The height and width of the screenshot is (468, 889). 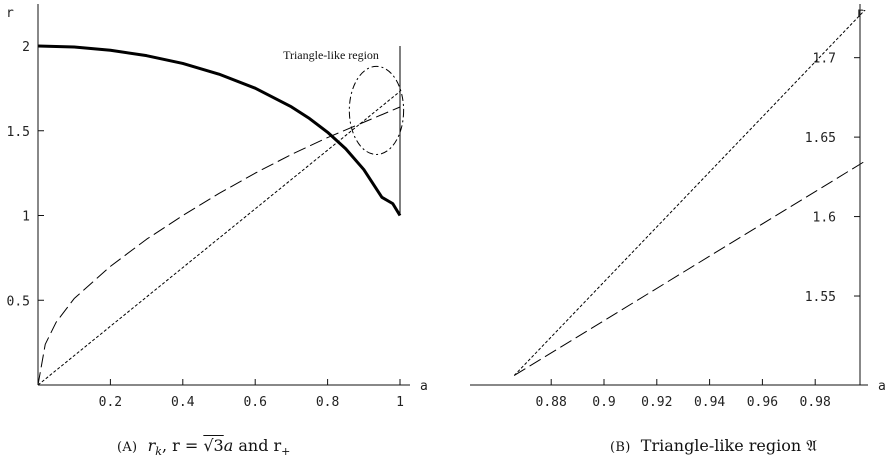 I want to click on caption-a-sub-plus: +, so click(x=286, y=452).